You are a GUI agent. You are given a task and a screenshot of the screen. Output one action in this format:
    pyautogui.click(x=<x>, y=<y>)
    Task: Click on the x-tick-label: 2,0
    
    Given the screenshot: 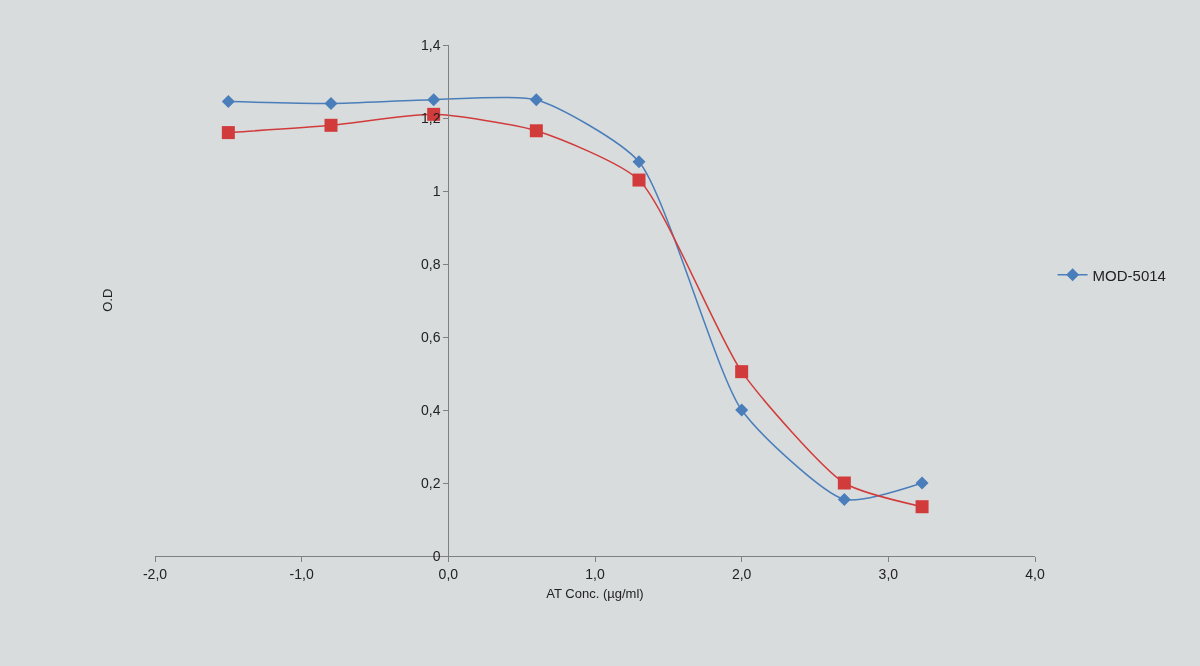 What is the action you would take?
    pyautogui.click(x=741, y=573)
    